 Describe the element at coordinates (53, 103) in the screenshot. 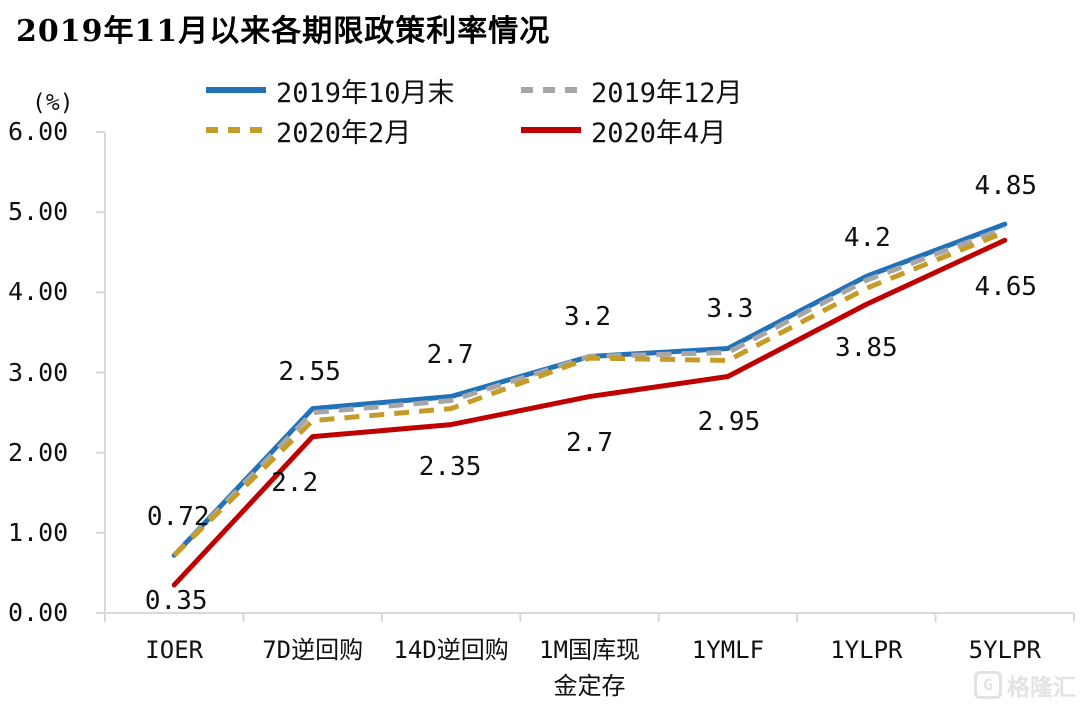

I see `y-axis-unit-label: (%)` at that location.